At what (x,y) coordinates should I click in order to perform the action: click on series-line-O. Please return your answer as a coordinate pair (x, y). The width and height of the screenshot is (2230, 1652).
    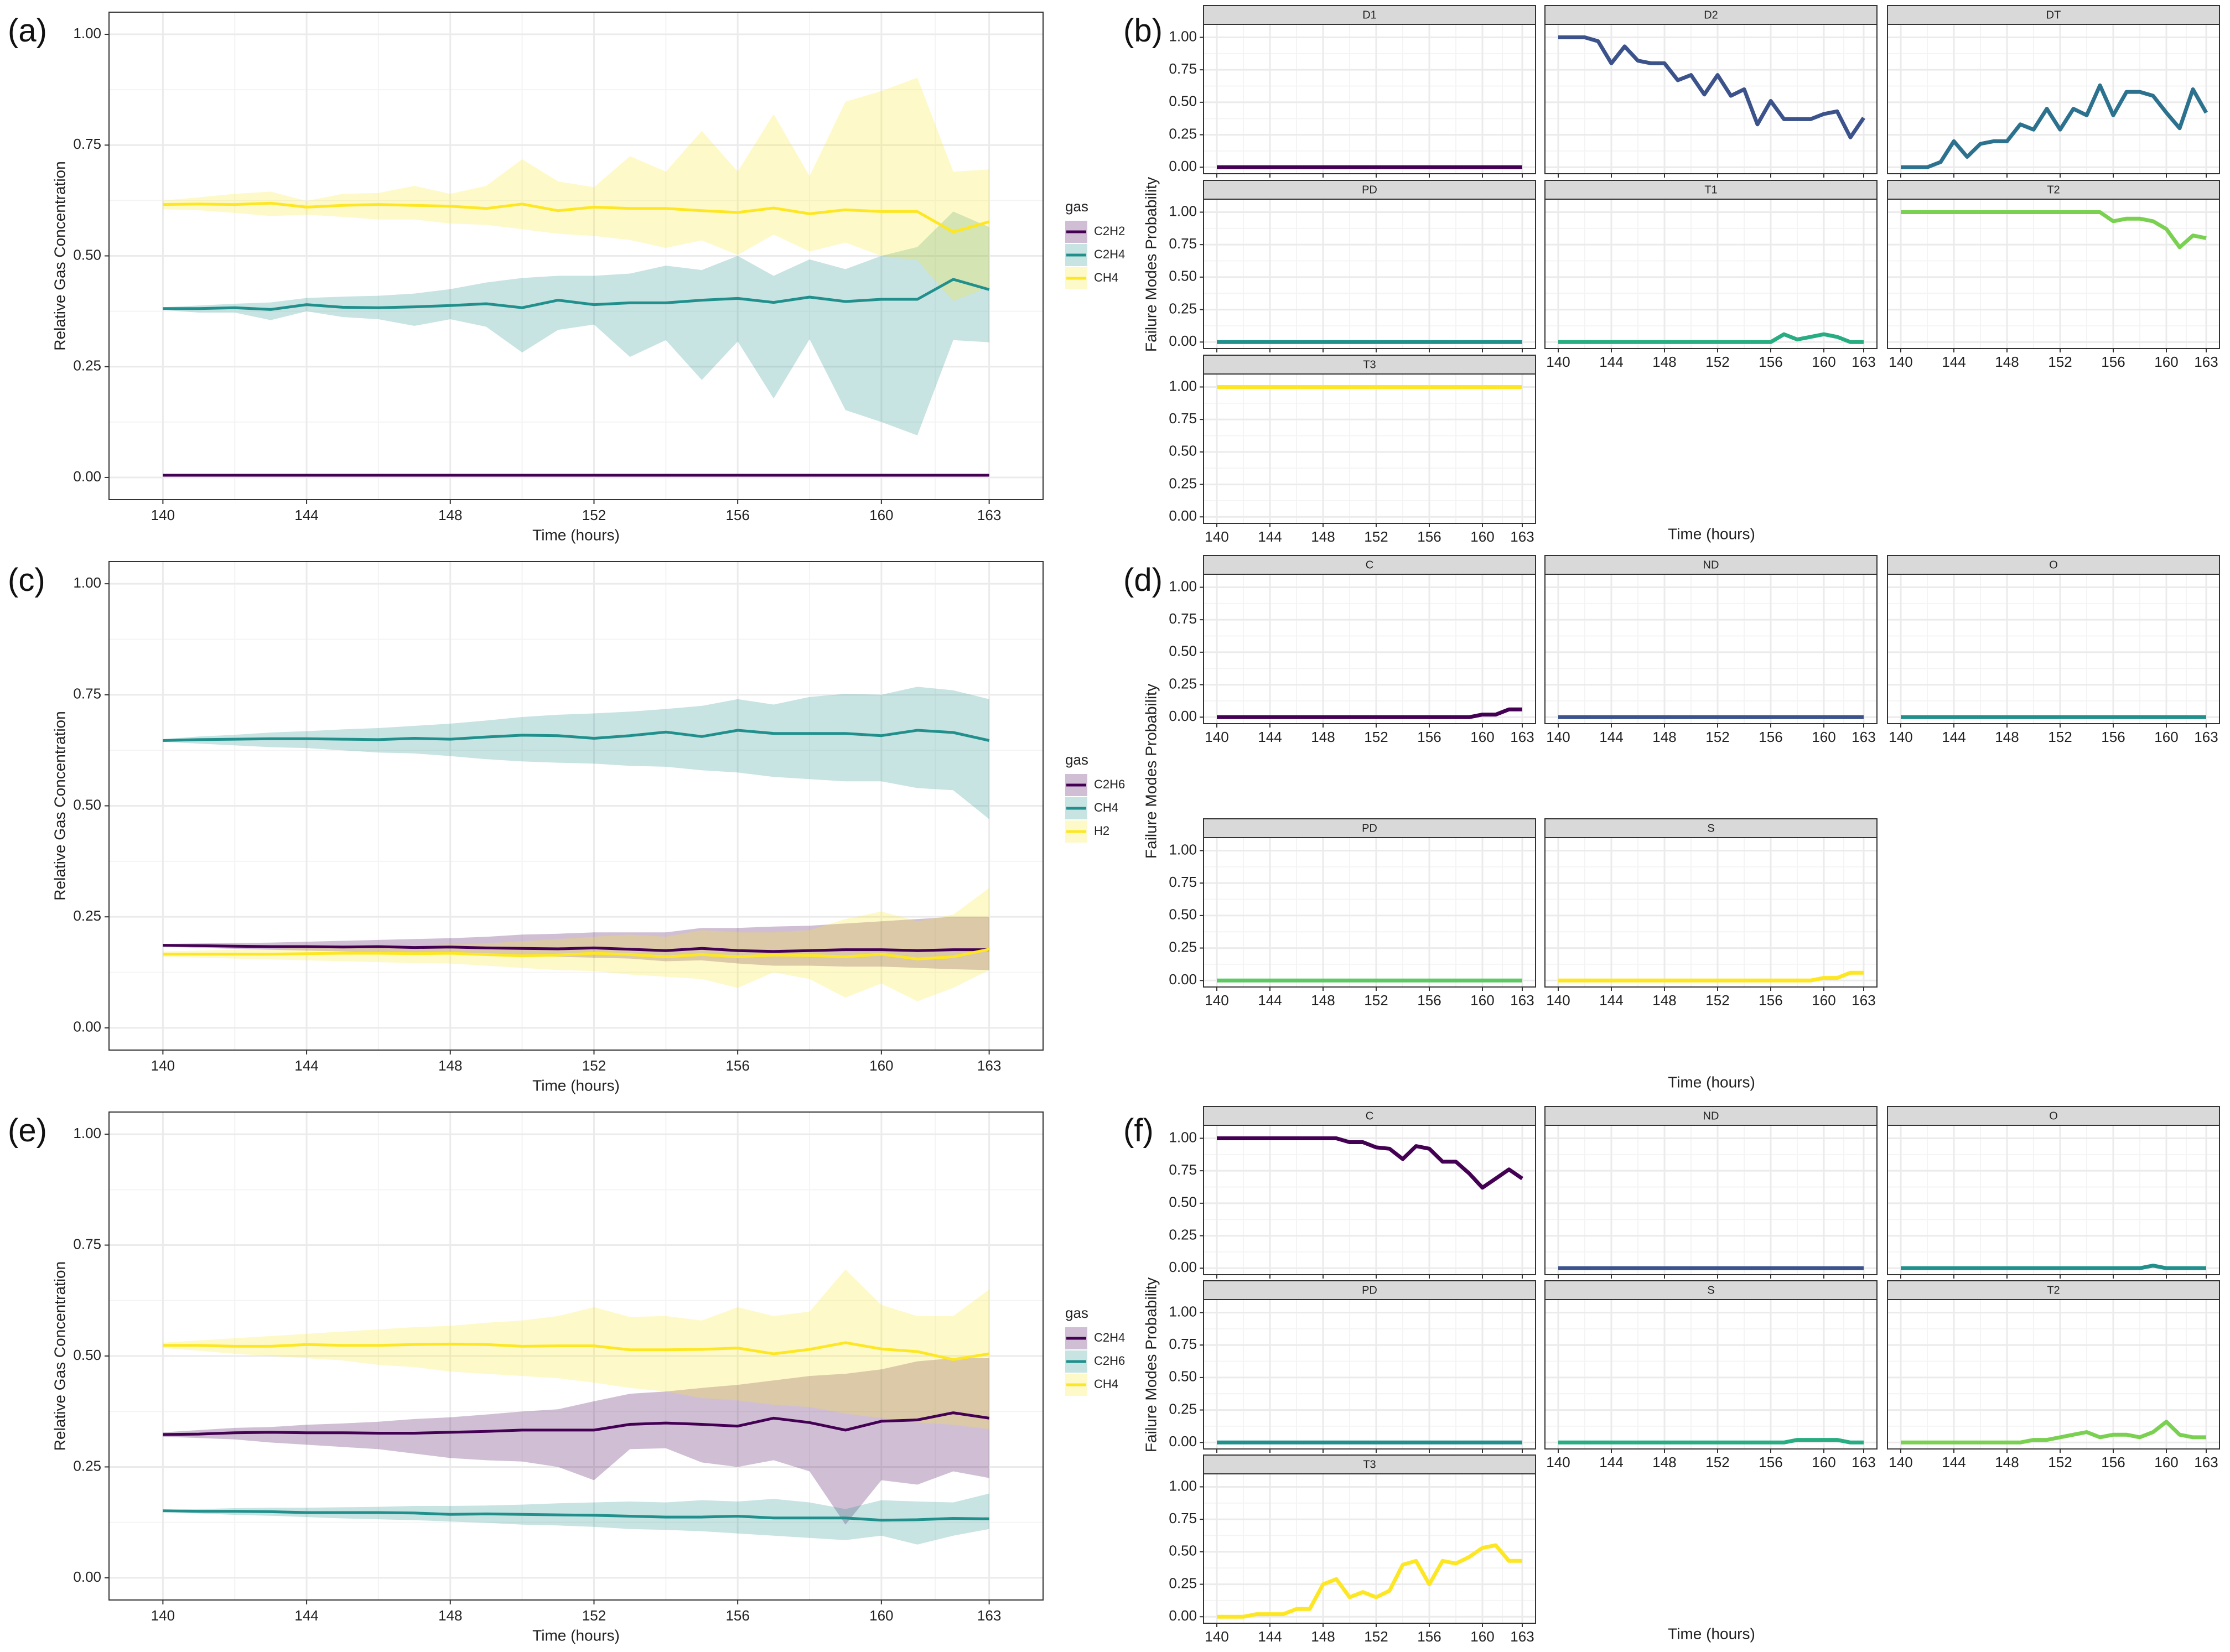
    Looking at the image, I should click on (2053, 1267).